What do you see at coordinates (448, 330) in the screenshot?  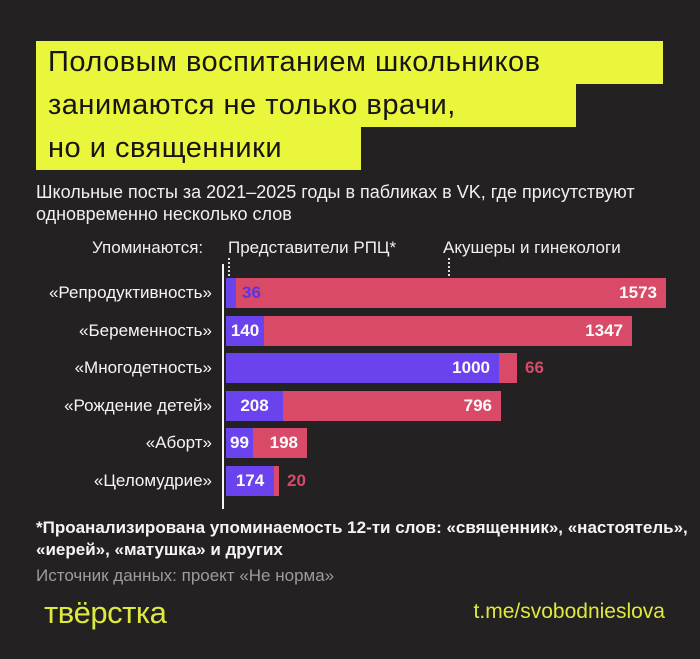 I see `bar-segment-gyn: 1347` at bounding box center [448, 330].